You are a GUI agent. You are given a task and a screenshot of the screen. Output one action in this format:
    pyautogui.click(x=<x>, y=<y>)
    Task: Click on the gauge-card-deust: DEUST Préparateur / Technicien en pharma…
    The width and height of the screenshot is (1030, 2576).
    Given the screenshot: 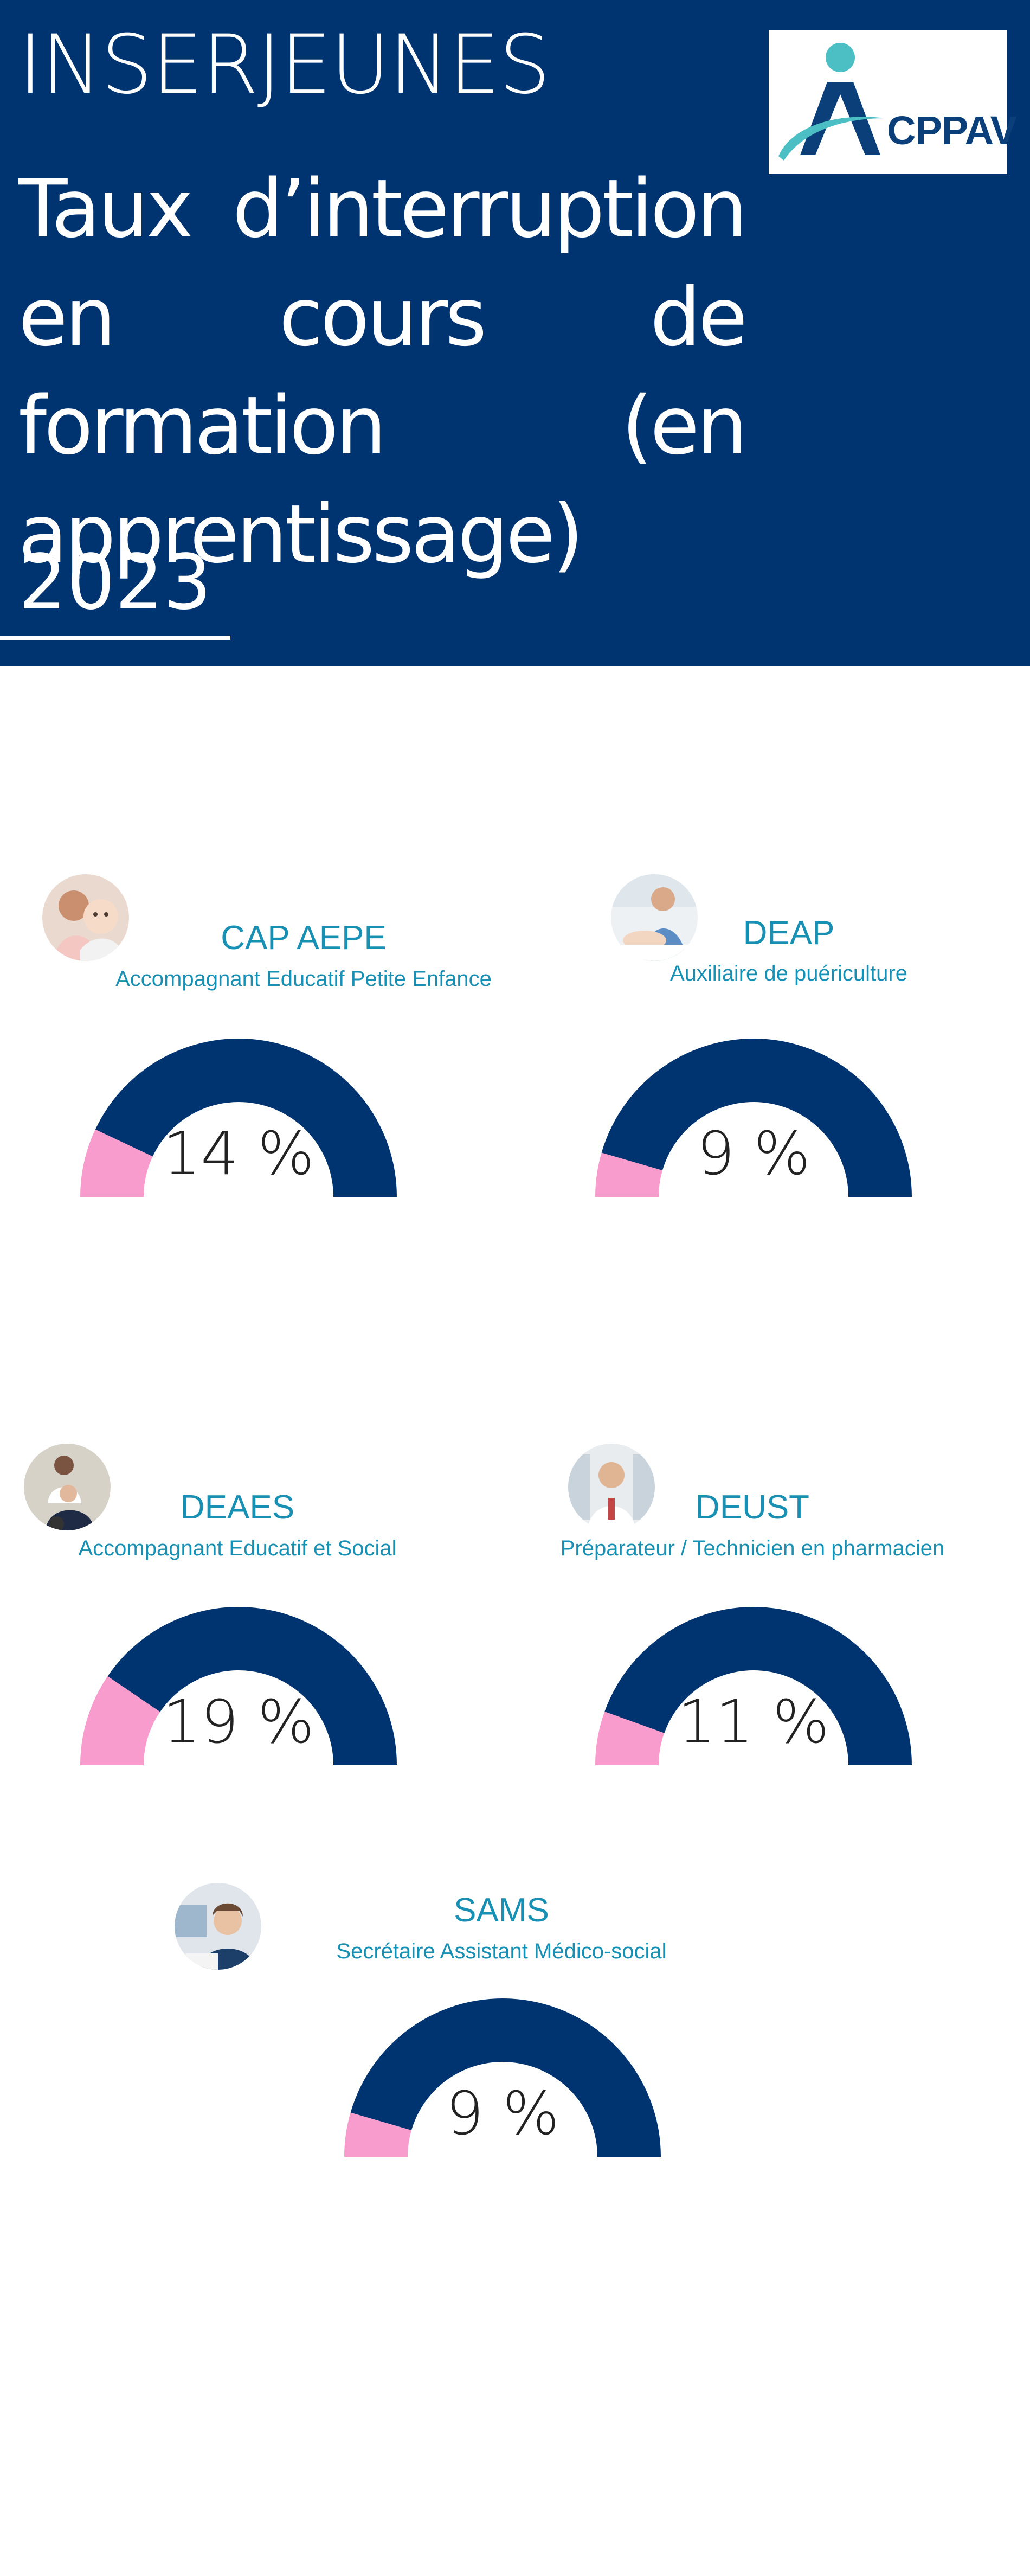 What is the action you would take?
    pyautogui.click(x=753, y=1627)
    